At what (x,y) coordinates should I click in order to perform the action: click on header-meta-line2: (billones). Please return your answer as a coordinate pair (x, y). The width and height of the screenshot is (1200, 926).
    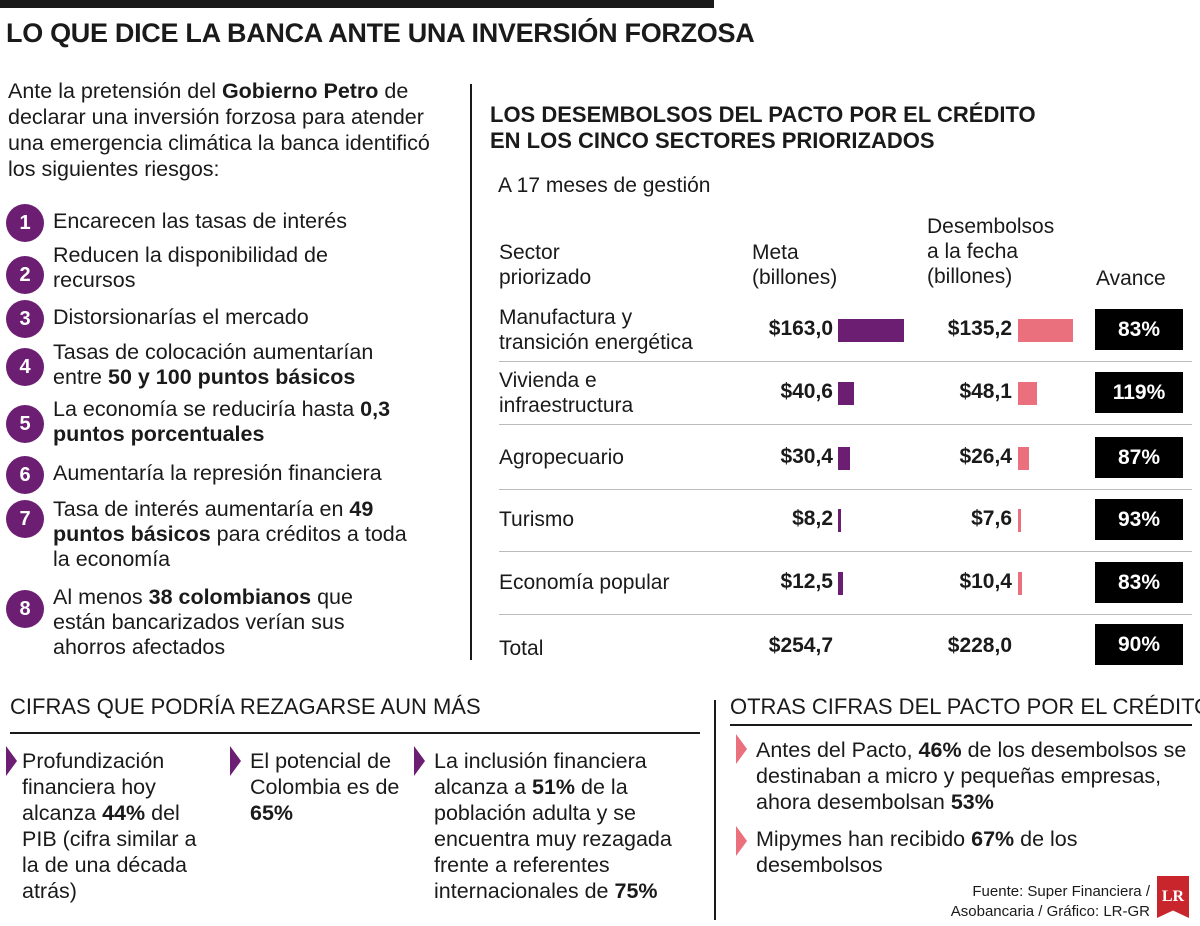
    Looking at the image, I should click on (795, 277).